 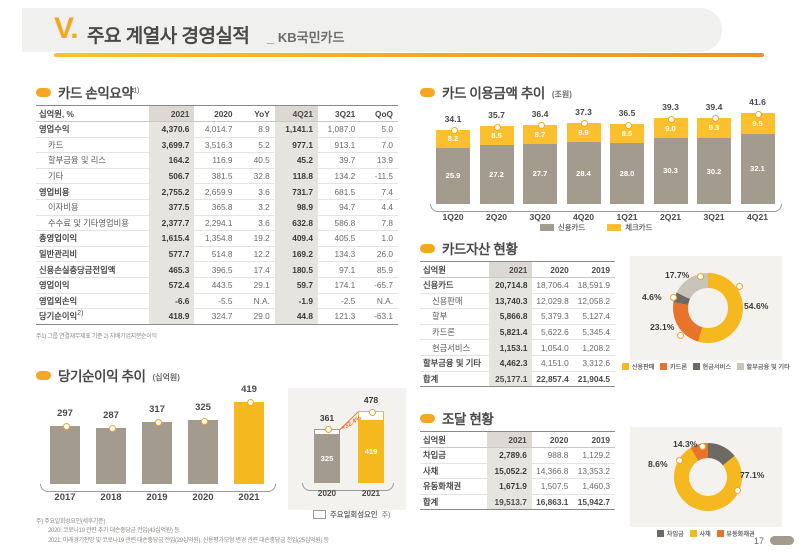 What do you see at coordinates (92, 113) in the screenshot?
I see `column-header-label: 십억원, %` at bounding box center [92, 113].